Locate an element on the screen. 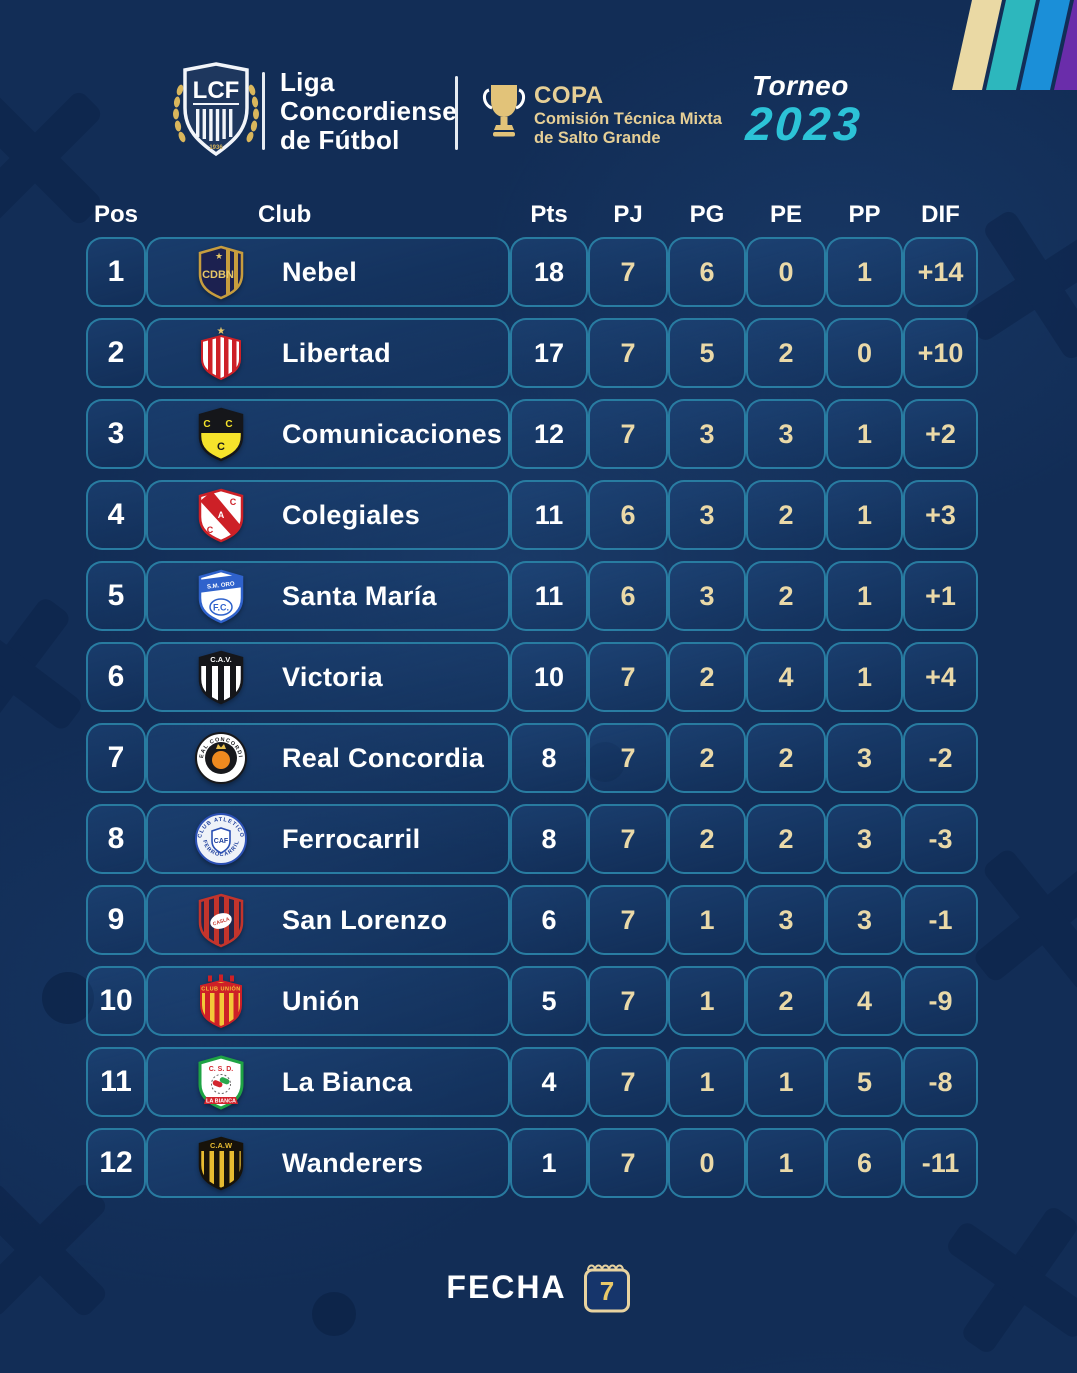  table-row: 4 C A C Colegiales 11 6 3 2 1 is located at coordinates (532, 515).